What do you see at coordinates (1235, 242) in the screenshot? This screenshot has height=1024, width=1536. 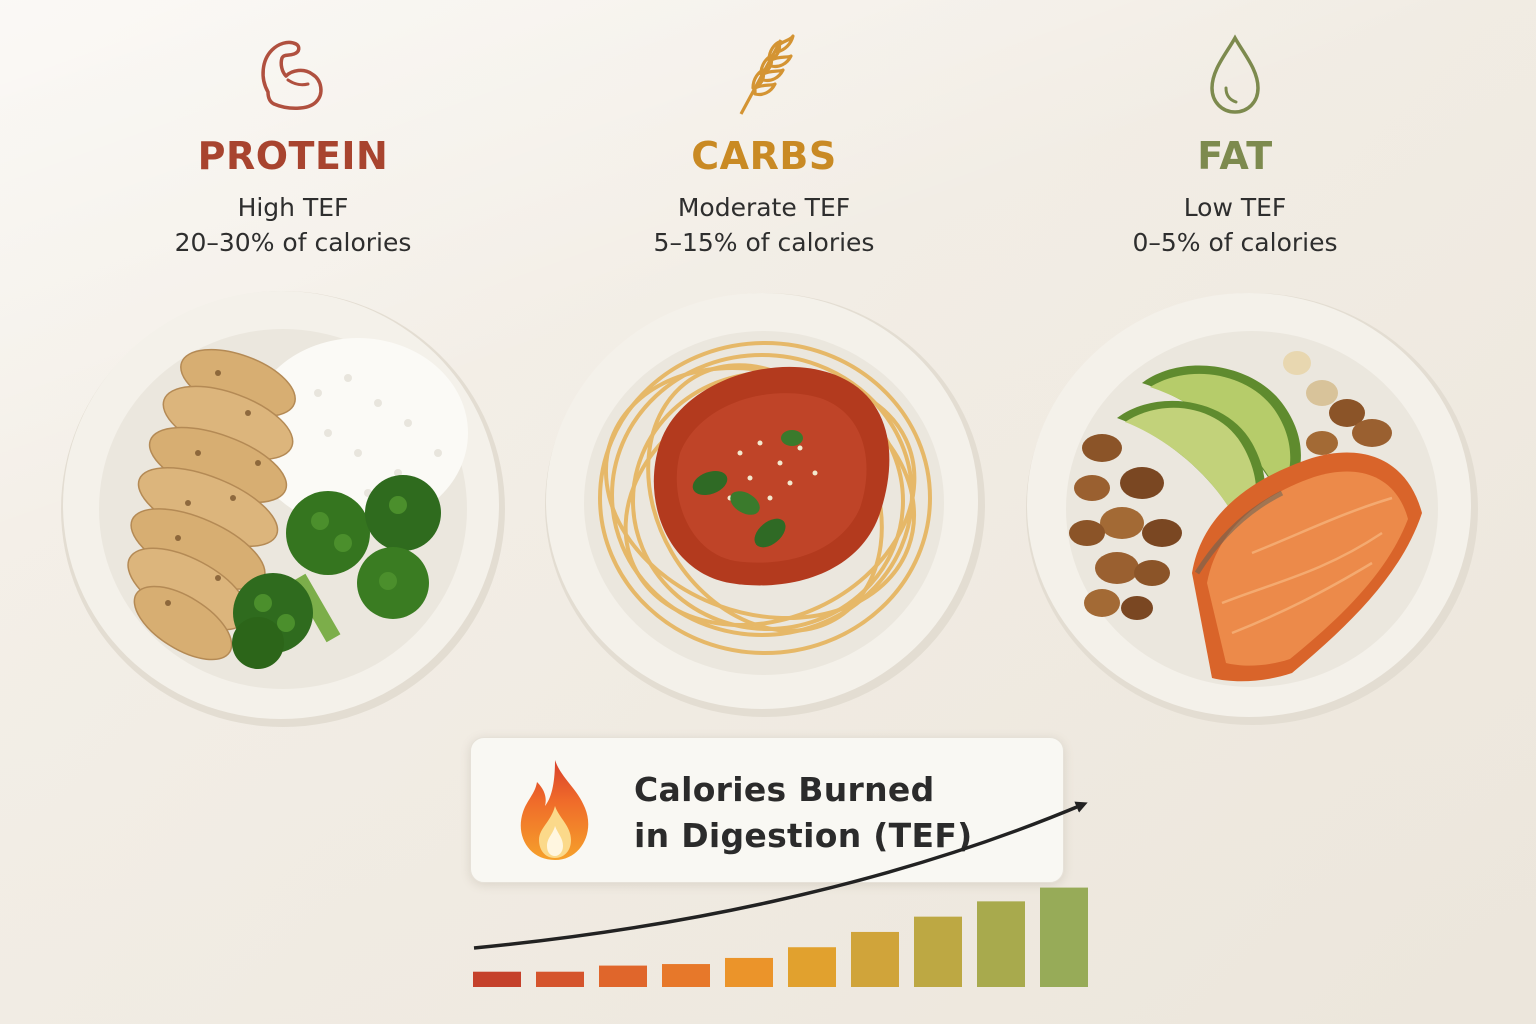 I see `fat-tef-range: 0–5% of calories` at bounding box center [1235, 242].